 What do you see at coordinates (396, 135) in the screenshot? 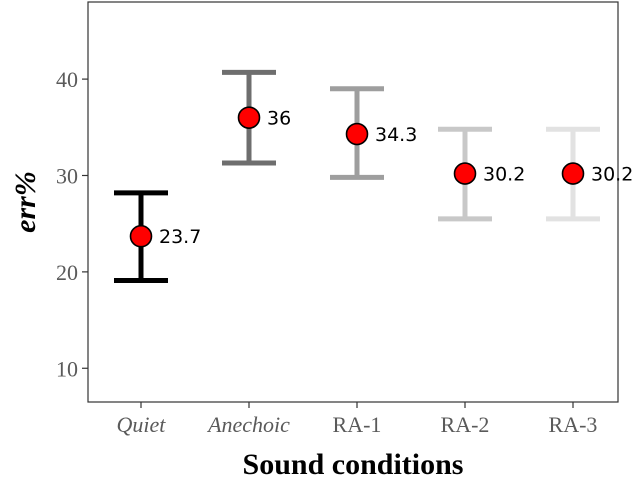
I see `data-label: 34.3` at bounding box center [396, 135].